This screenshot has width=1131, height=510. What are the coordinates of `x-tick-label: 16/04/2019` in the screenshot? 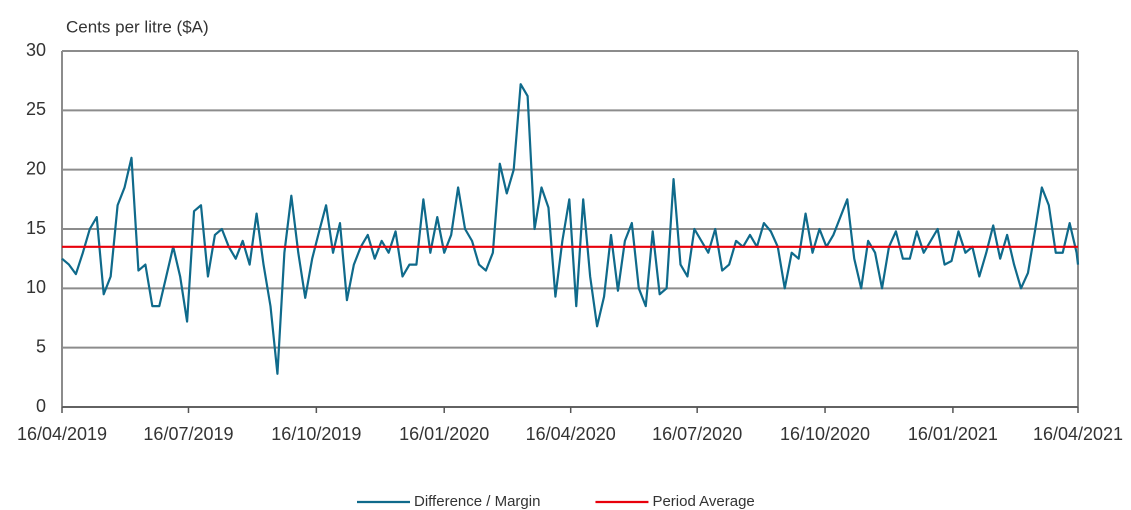 It's located at (62, 434).